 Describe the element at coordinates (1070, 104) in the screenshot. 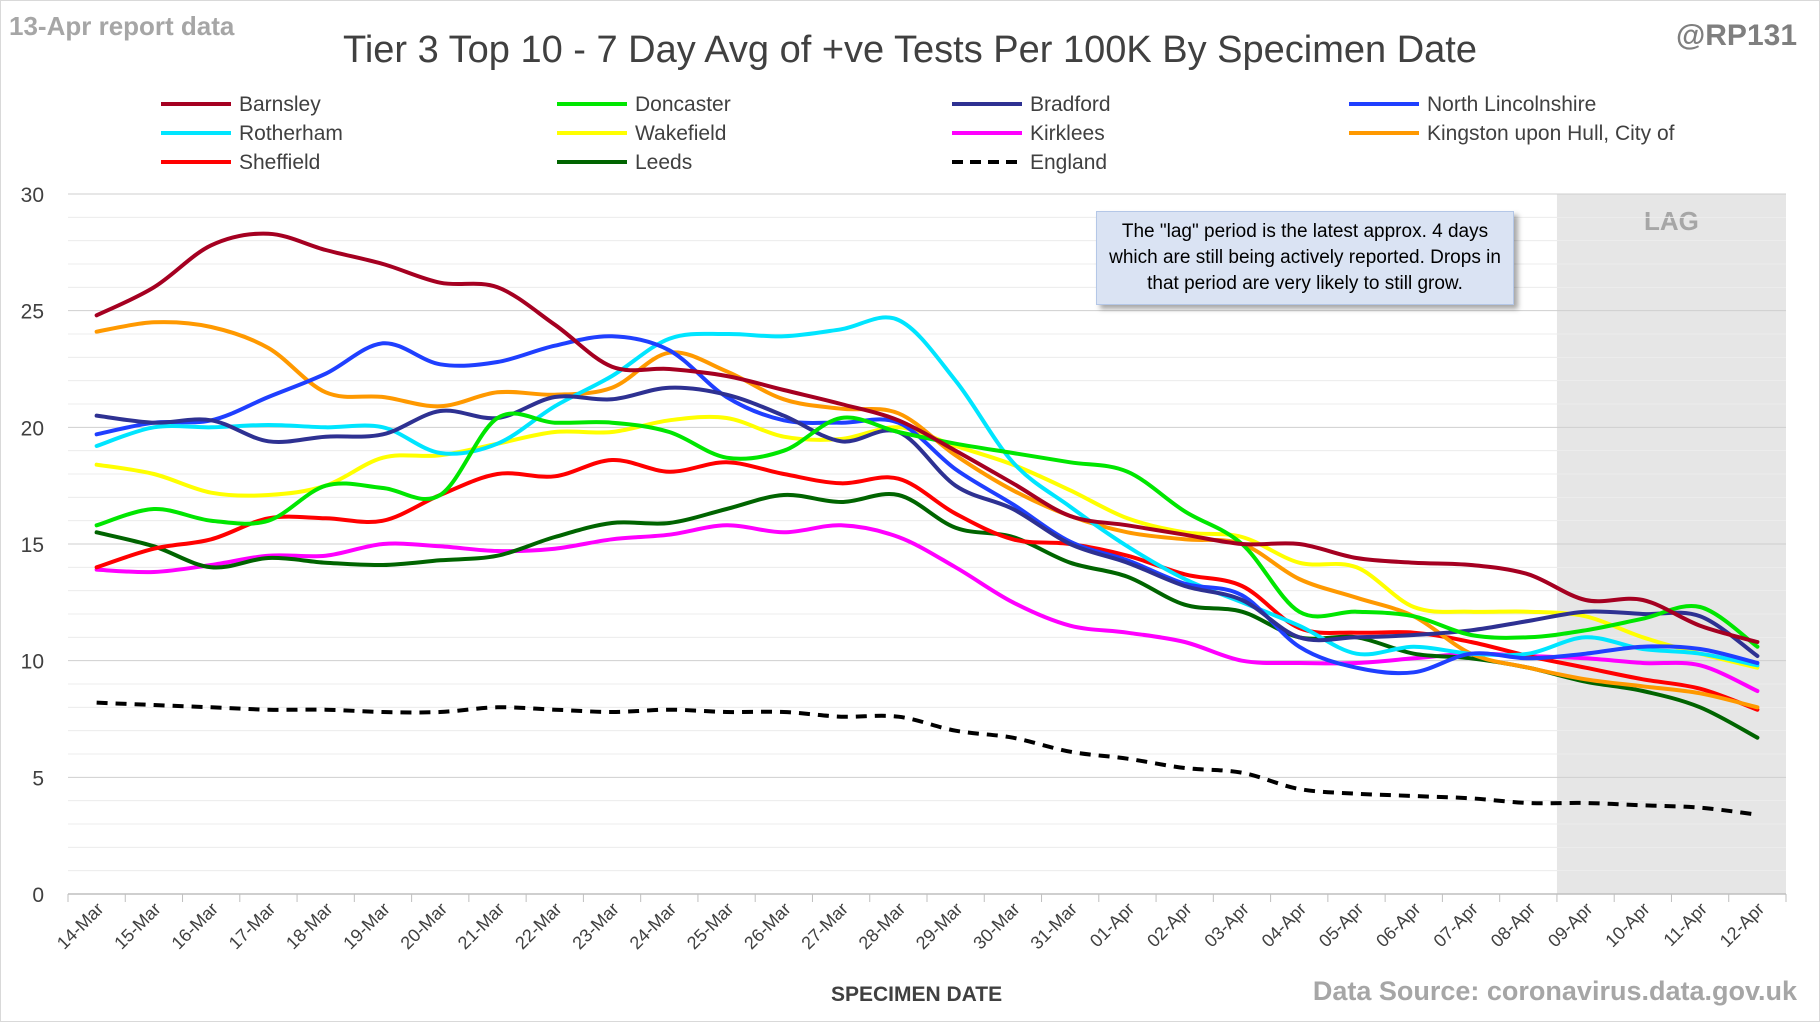

I see `legend-label-bradford: Bradford` at that location.